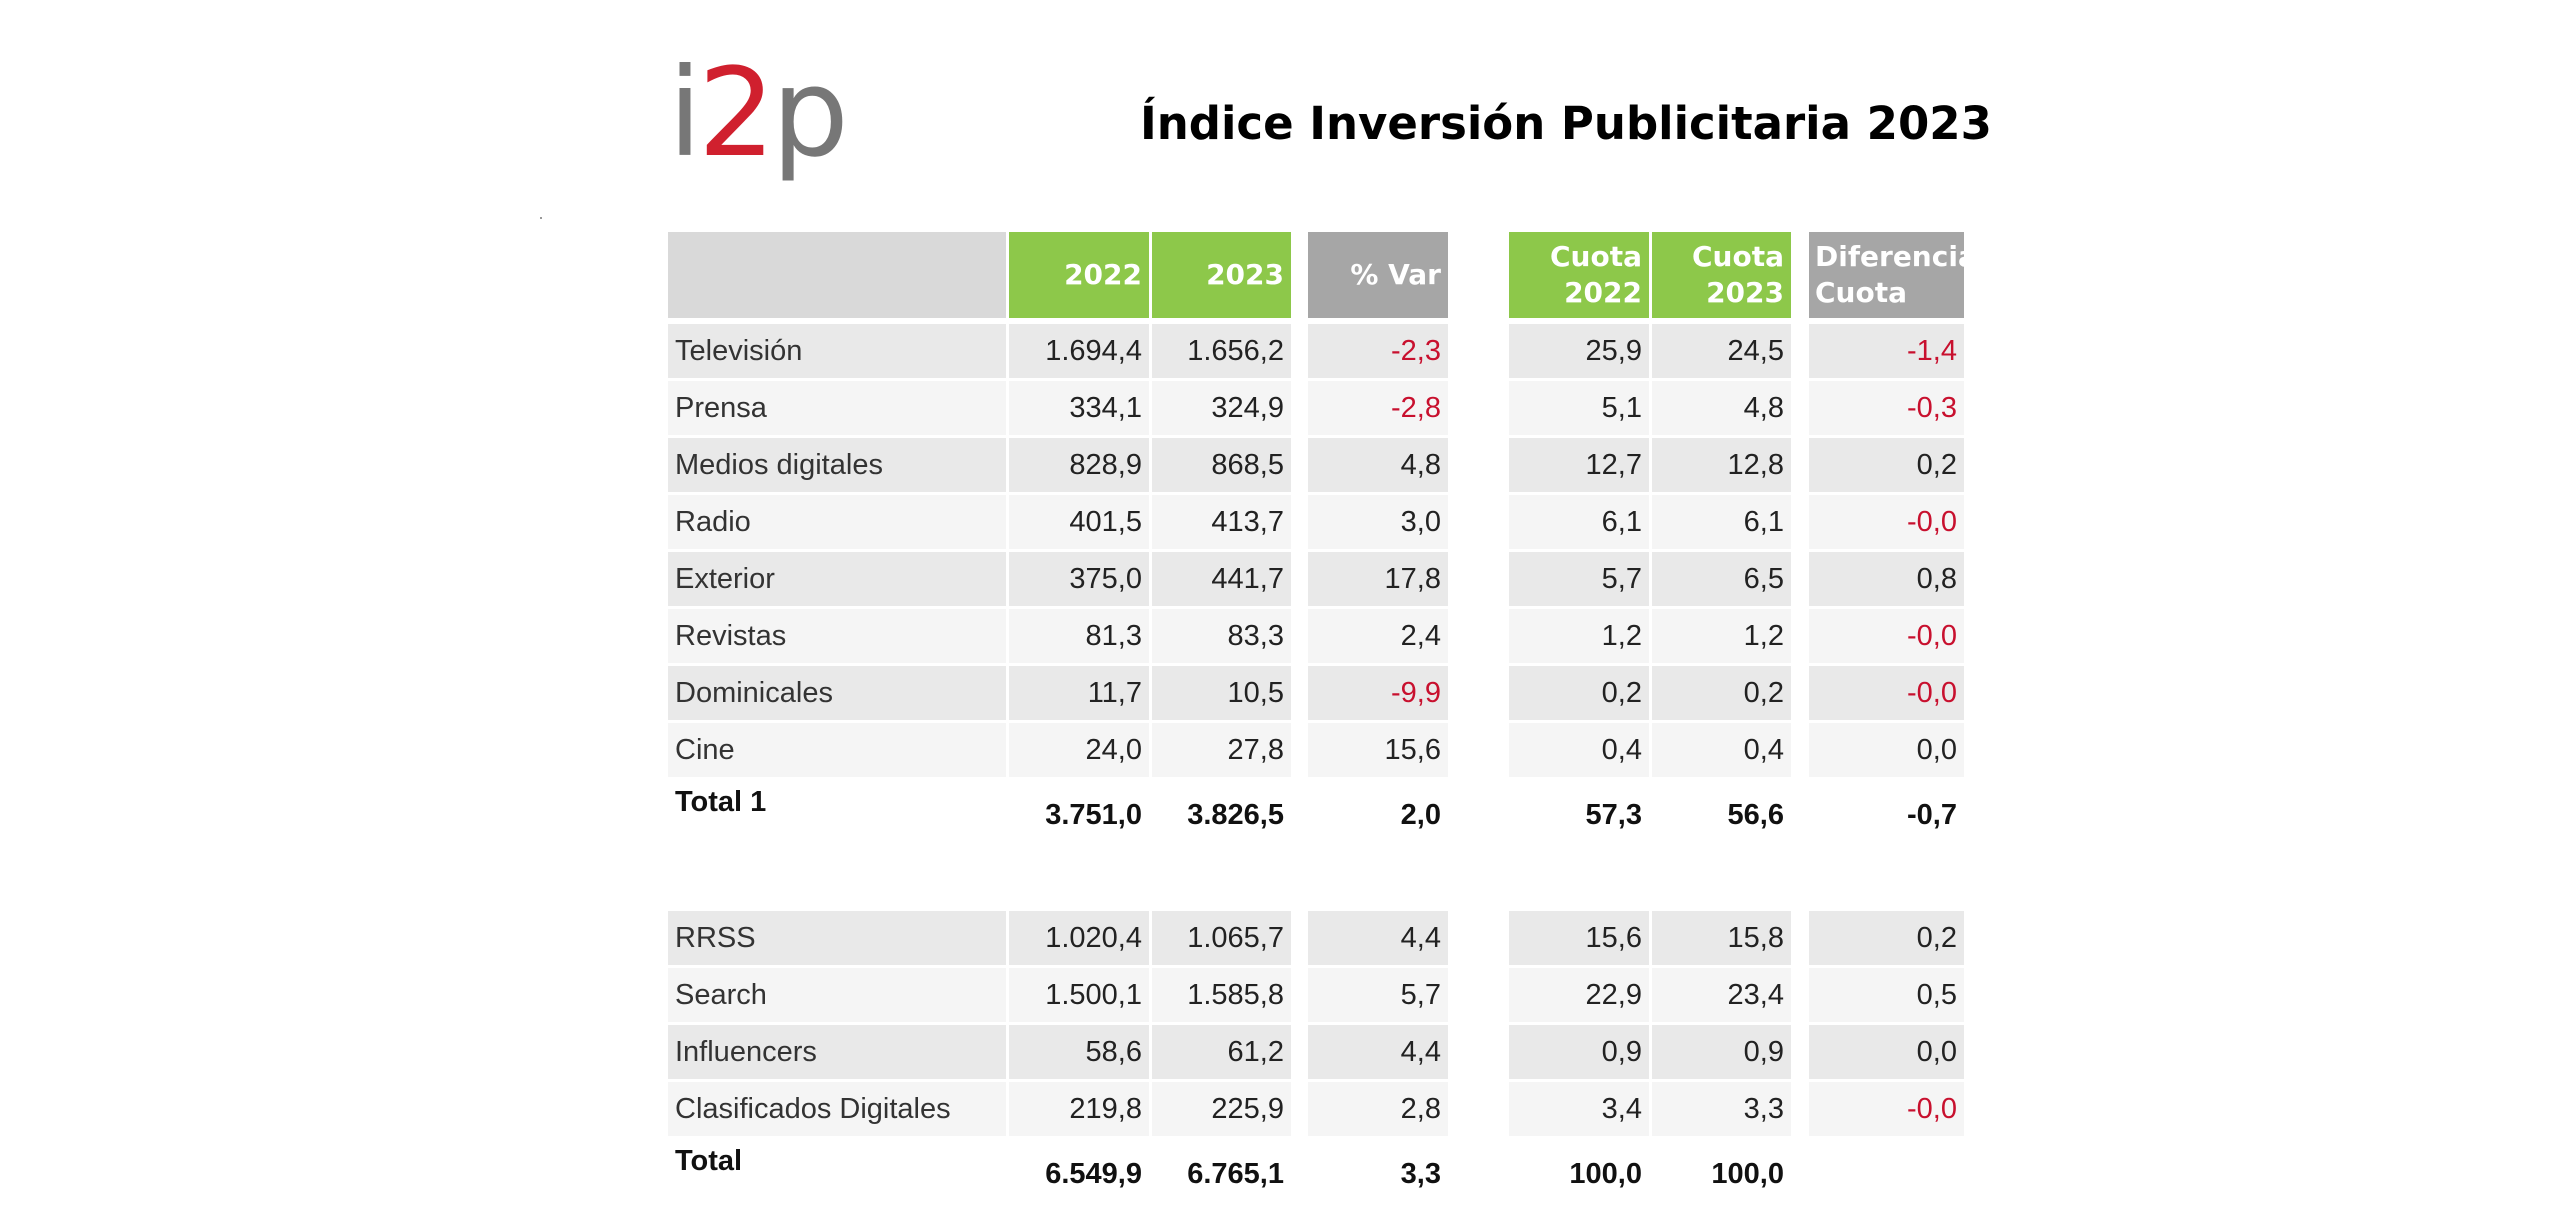 Image resolution: width=2560 pixels, height=1223 pixels. I want to click on total-v2023: 6.765,1, so click(1235, 1174).